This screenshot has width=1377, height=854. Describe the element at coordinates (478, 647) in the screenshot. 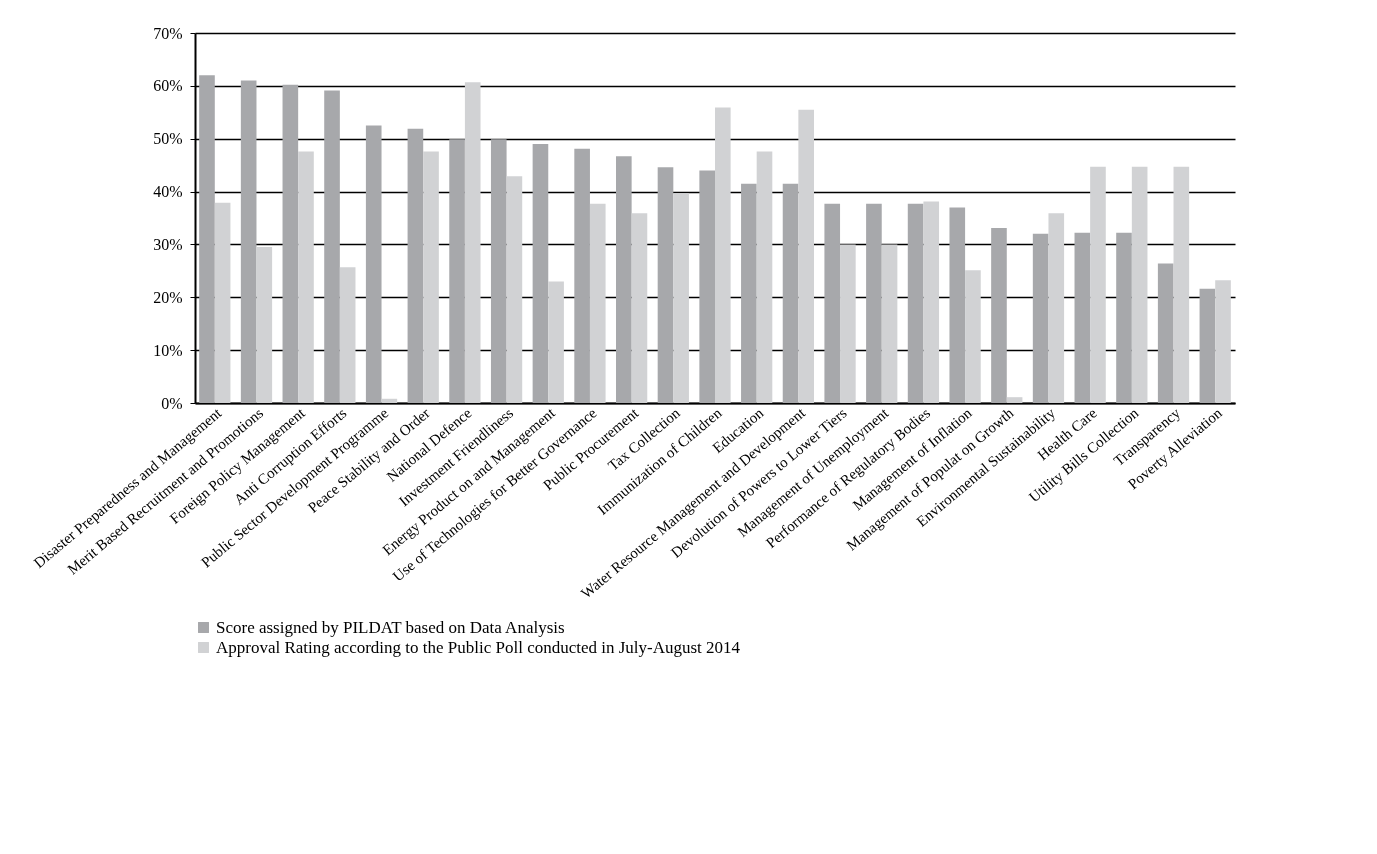

I see `legend-label: Approval Rating according to the Public Poll conducted in July-August 2014` at that location.